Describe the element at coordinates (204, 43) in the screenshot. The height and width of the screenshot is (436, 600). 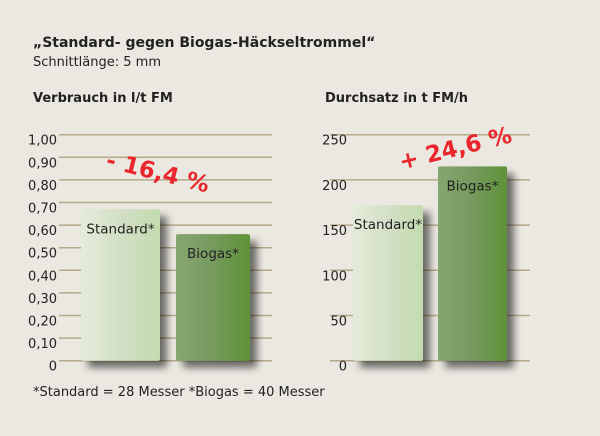
I see `figure-title: „Standard- gegen Biogas-Häckseltrommel“` at that location.